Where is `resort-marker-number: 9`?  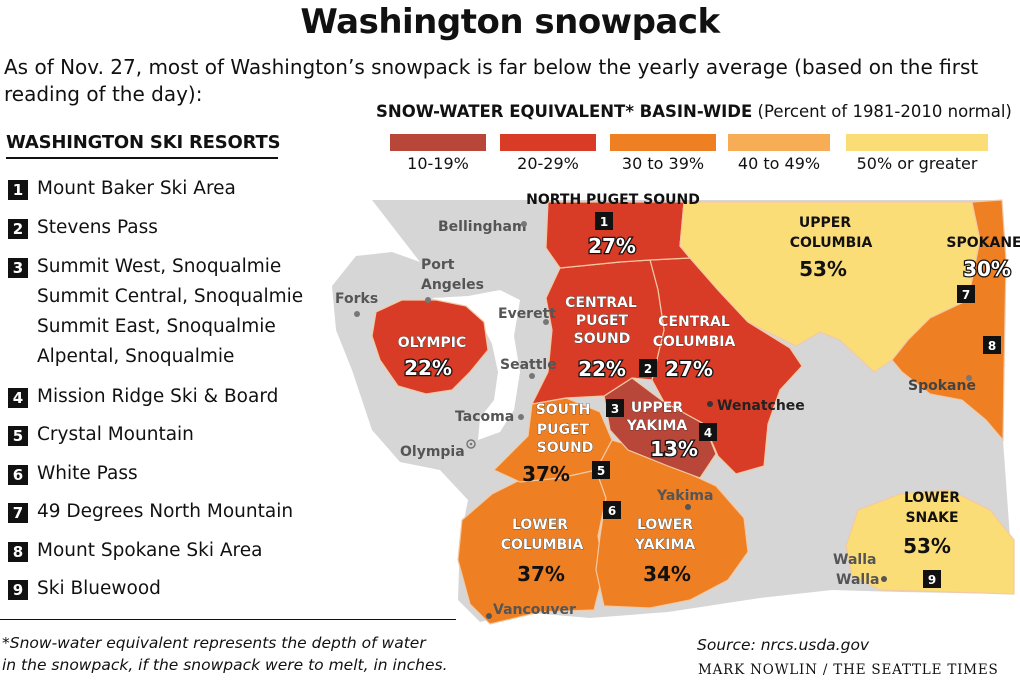 resort-marker-number: 9 is located at coordinates (932, 580).